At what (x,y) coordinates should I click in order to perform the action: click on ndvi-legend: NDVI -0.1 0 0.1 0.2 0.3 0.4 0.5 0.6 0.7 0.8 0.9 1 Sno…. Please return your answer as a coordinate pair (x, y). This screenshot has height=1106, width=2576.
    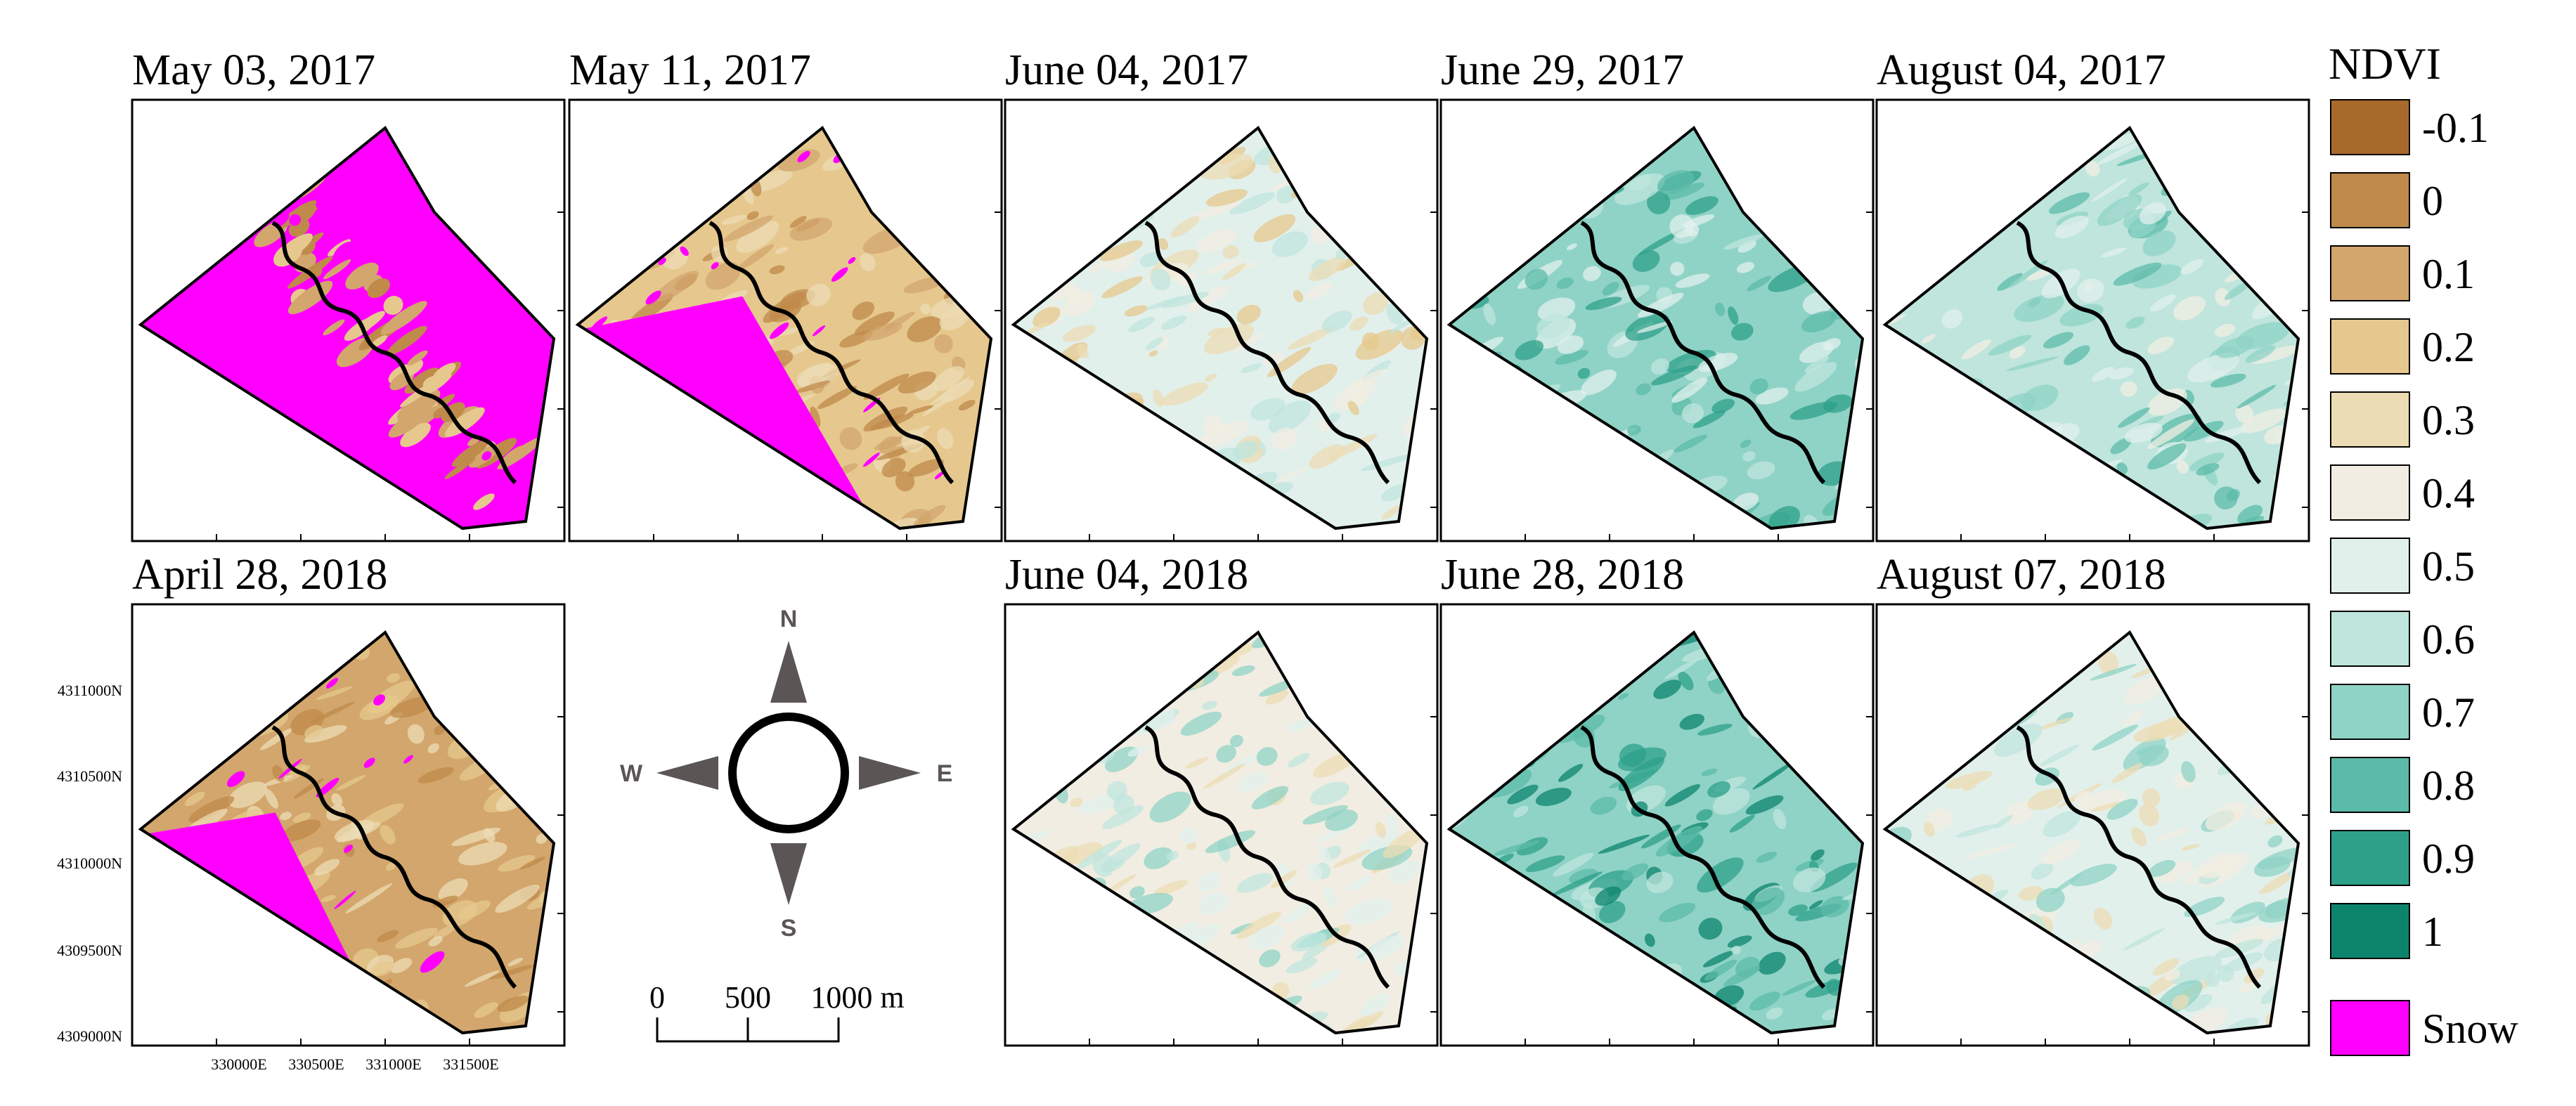
    Looking at the image, I should click on (2423, 547).